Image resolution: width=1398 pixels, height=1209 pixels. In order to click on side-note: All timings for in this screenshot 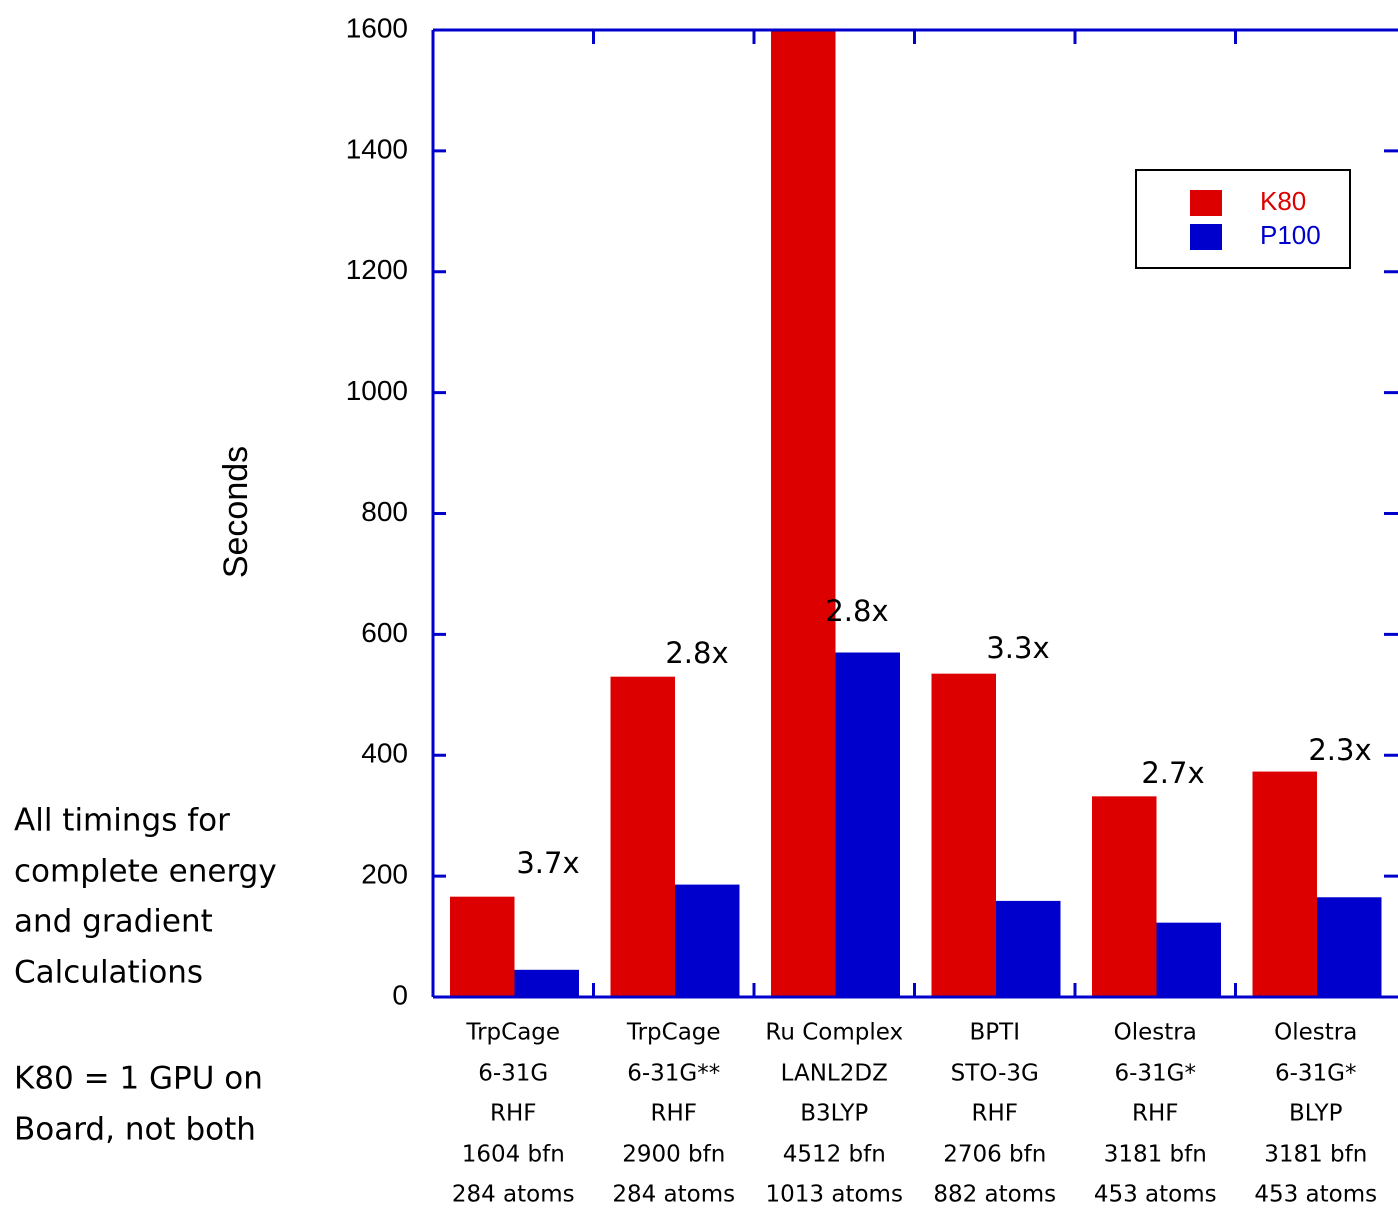, I will do `click(122, 821)`.